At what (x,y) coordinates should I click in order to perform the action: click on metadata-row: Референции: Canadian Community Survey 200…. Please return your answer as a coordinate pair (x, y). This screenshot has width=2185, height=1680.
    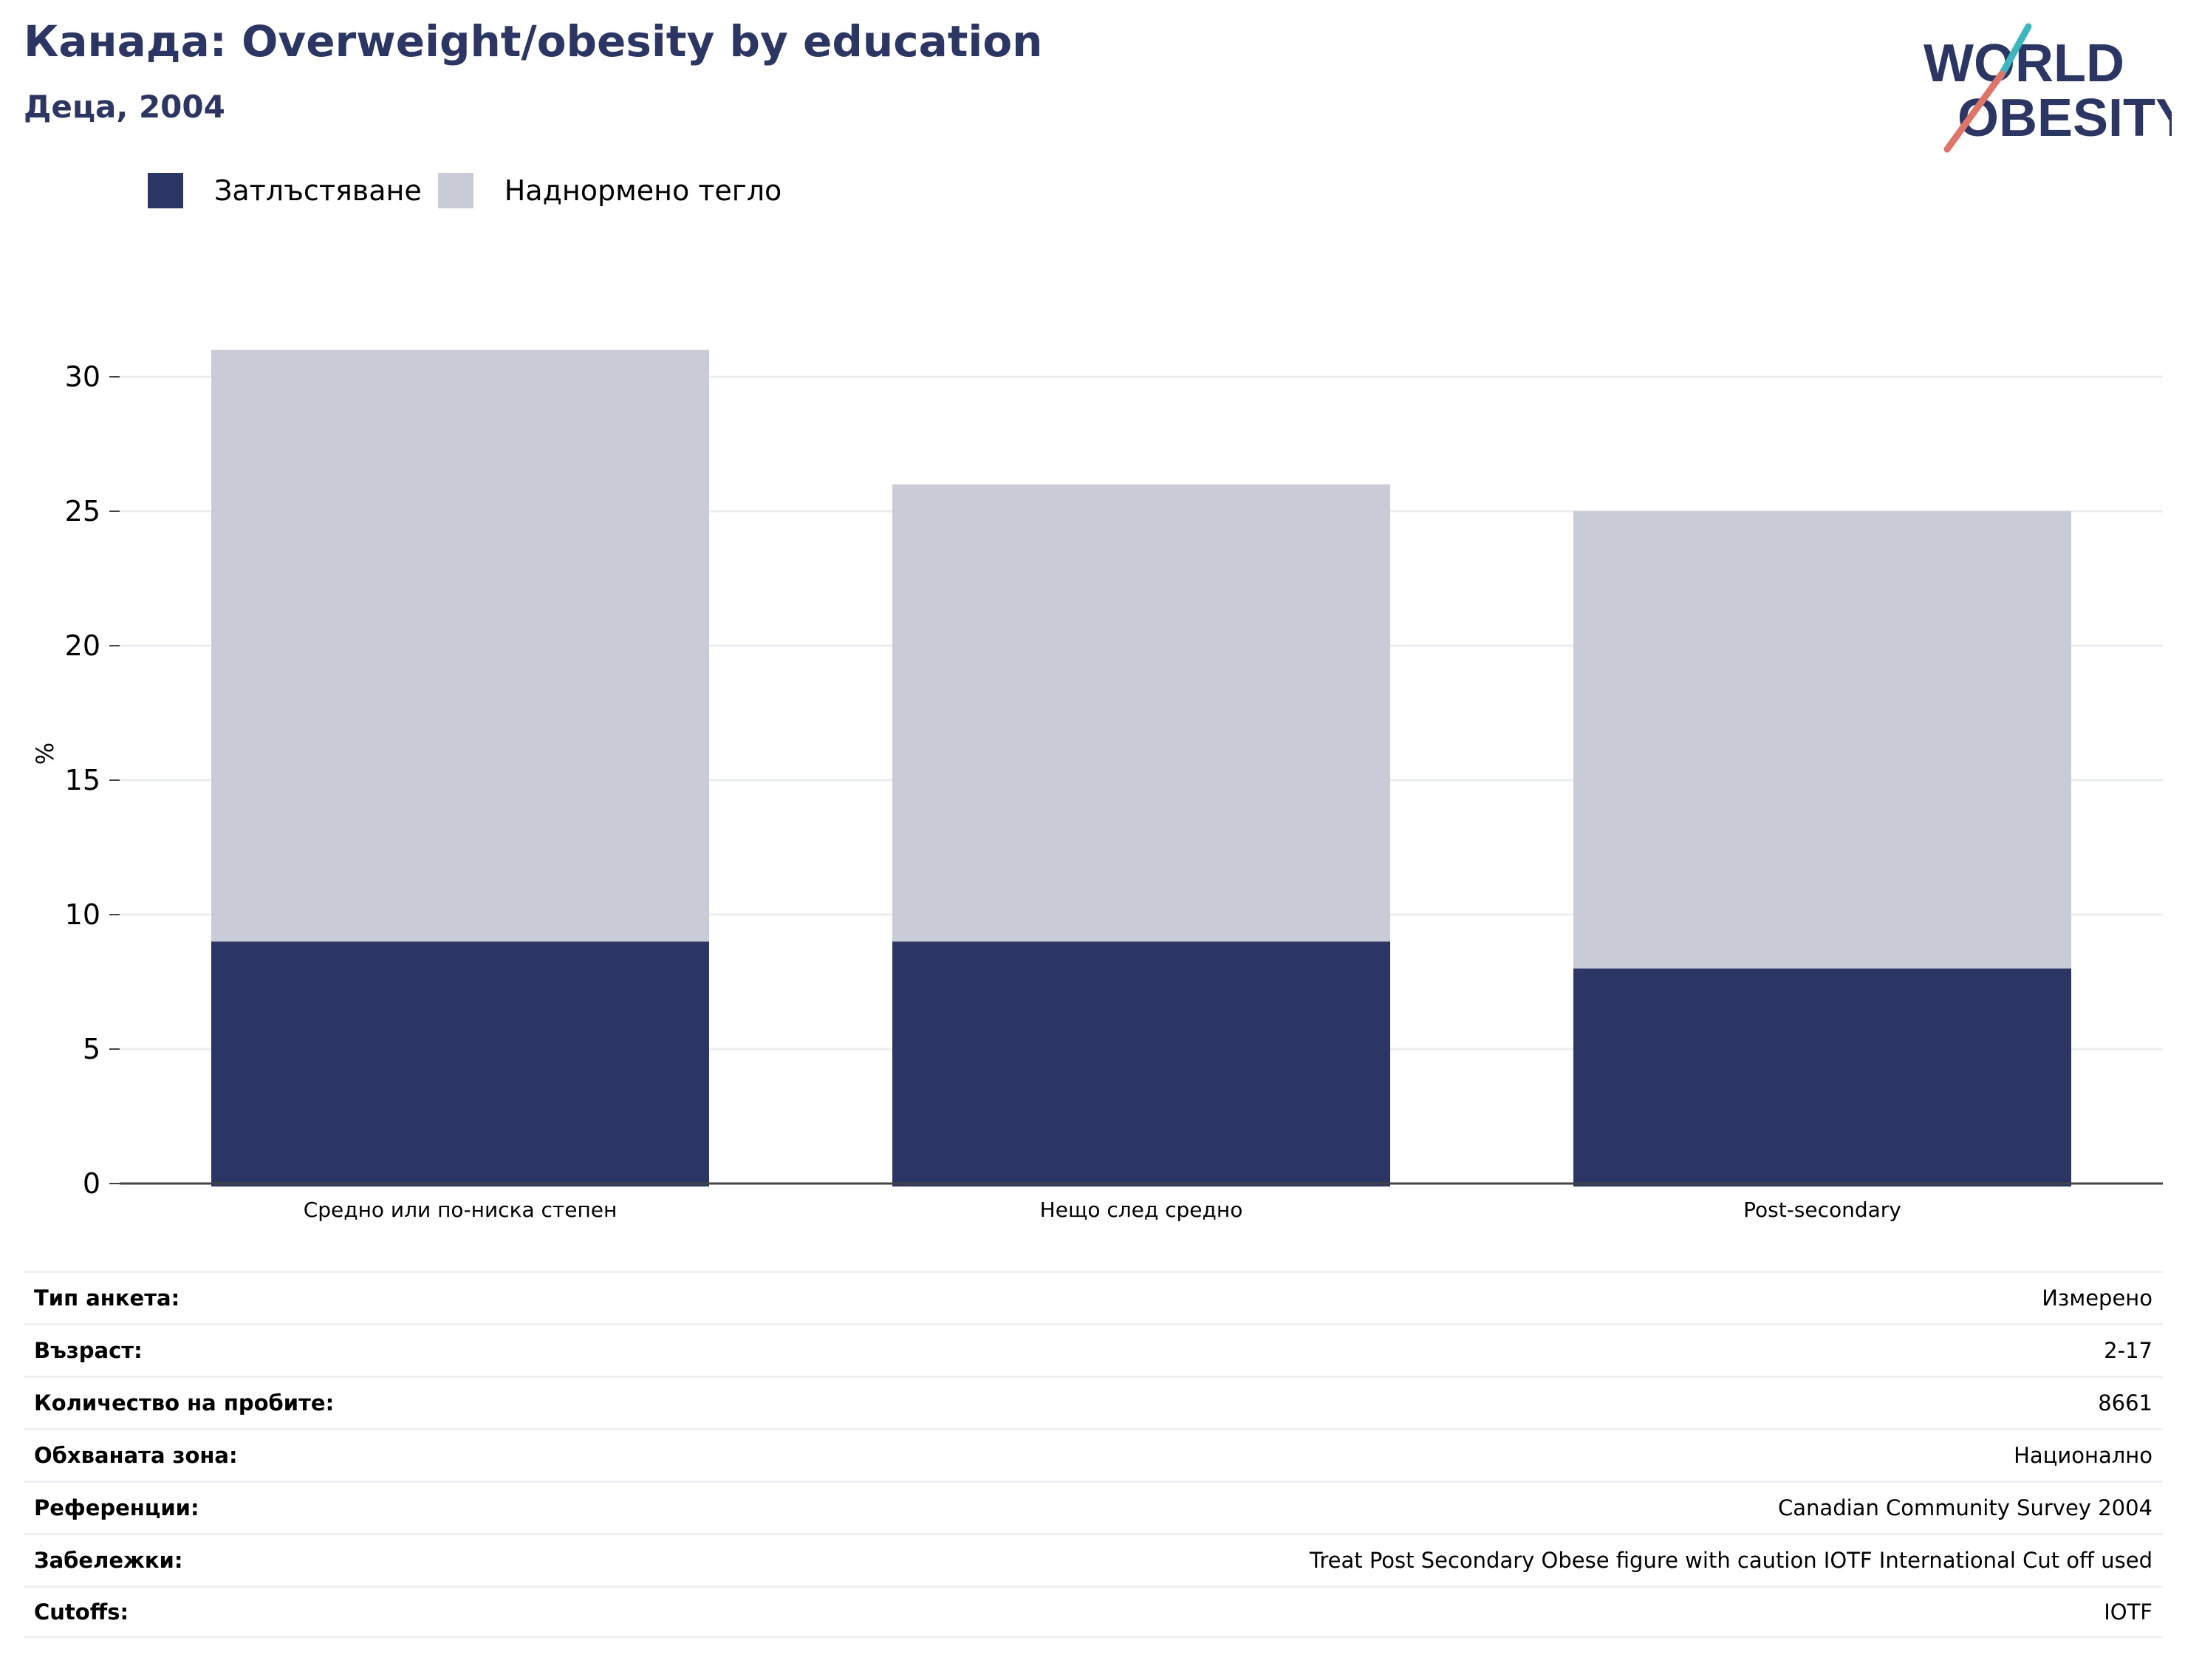
    Looking at the image, I should click on (1093, 1507).